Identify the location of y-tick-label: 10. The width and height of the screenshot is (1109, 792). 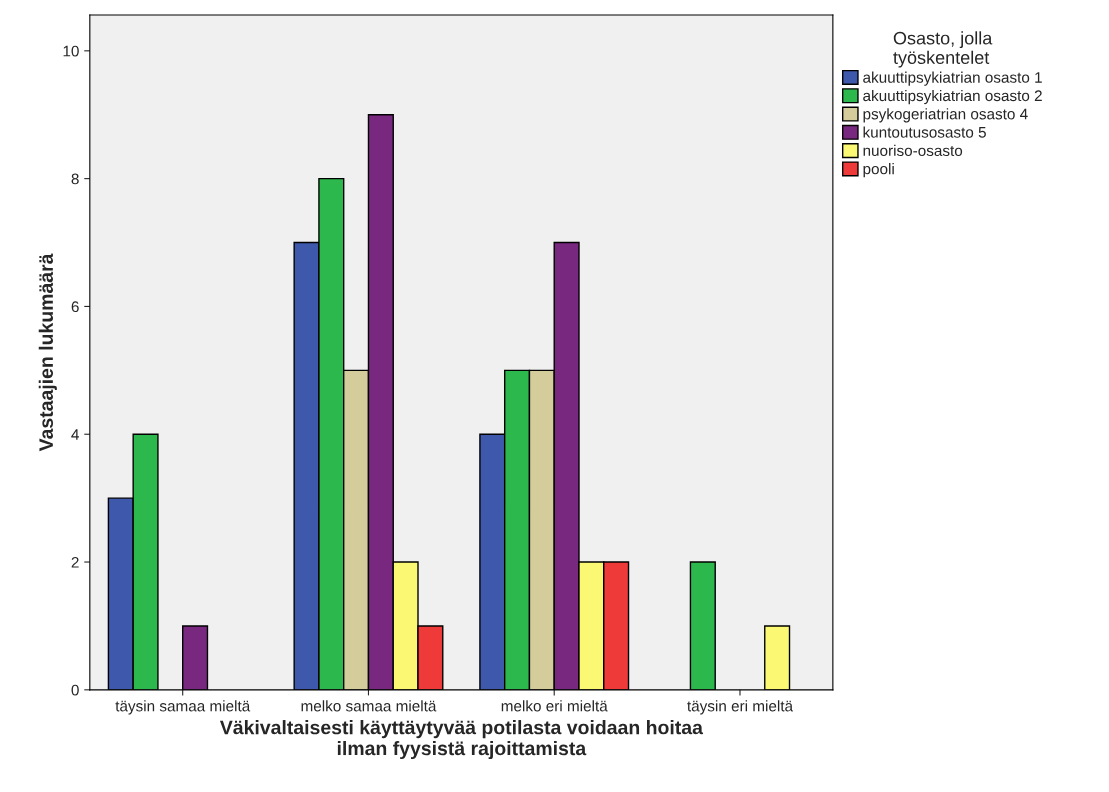
(71, 51).